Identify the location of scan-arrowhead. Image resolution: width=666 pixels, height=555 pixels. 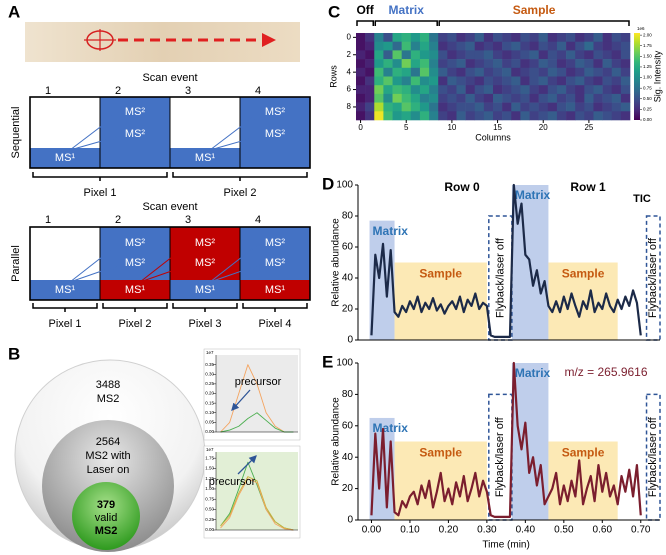
(269, 40).